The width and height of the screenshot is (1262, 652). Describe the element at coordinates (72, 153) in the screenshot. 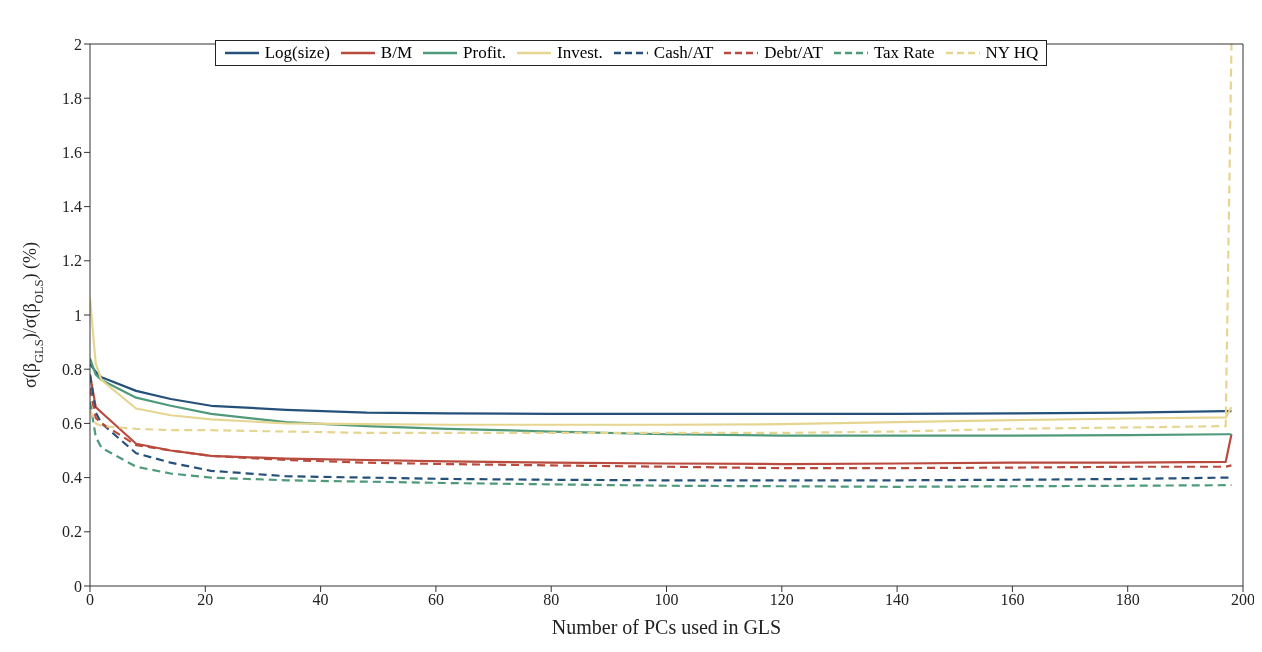

I see `y-tick-label: 1.6` at that location.